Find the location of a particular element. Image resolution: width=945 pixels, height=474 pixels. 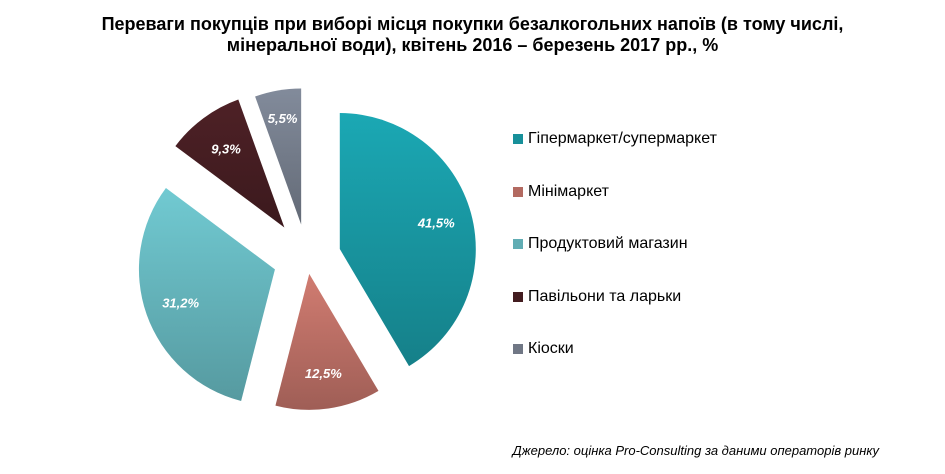

legend-label: Павільони та ларьки is located at coordinates (605, 296).